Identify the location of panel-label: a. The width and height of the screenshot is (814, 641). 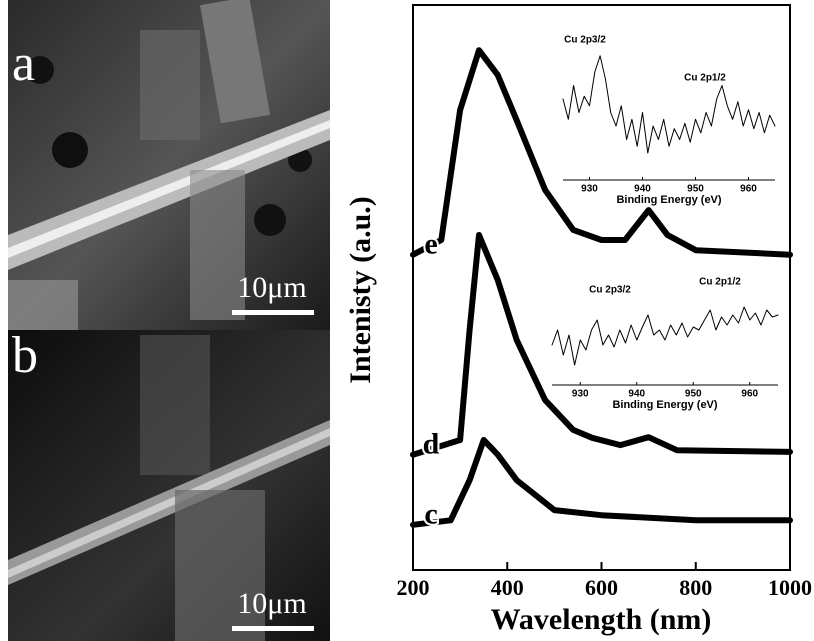
(23, 63).